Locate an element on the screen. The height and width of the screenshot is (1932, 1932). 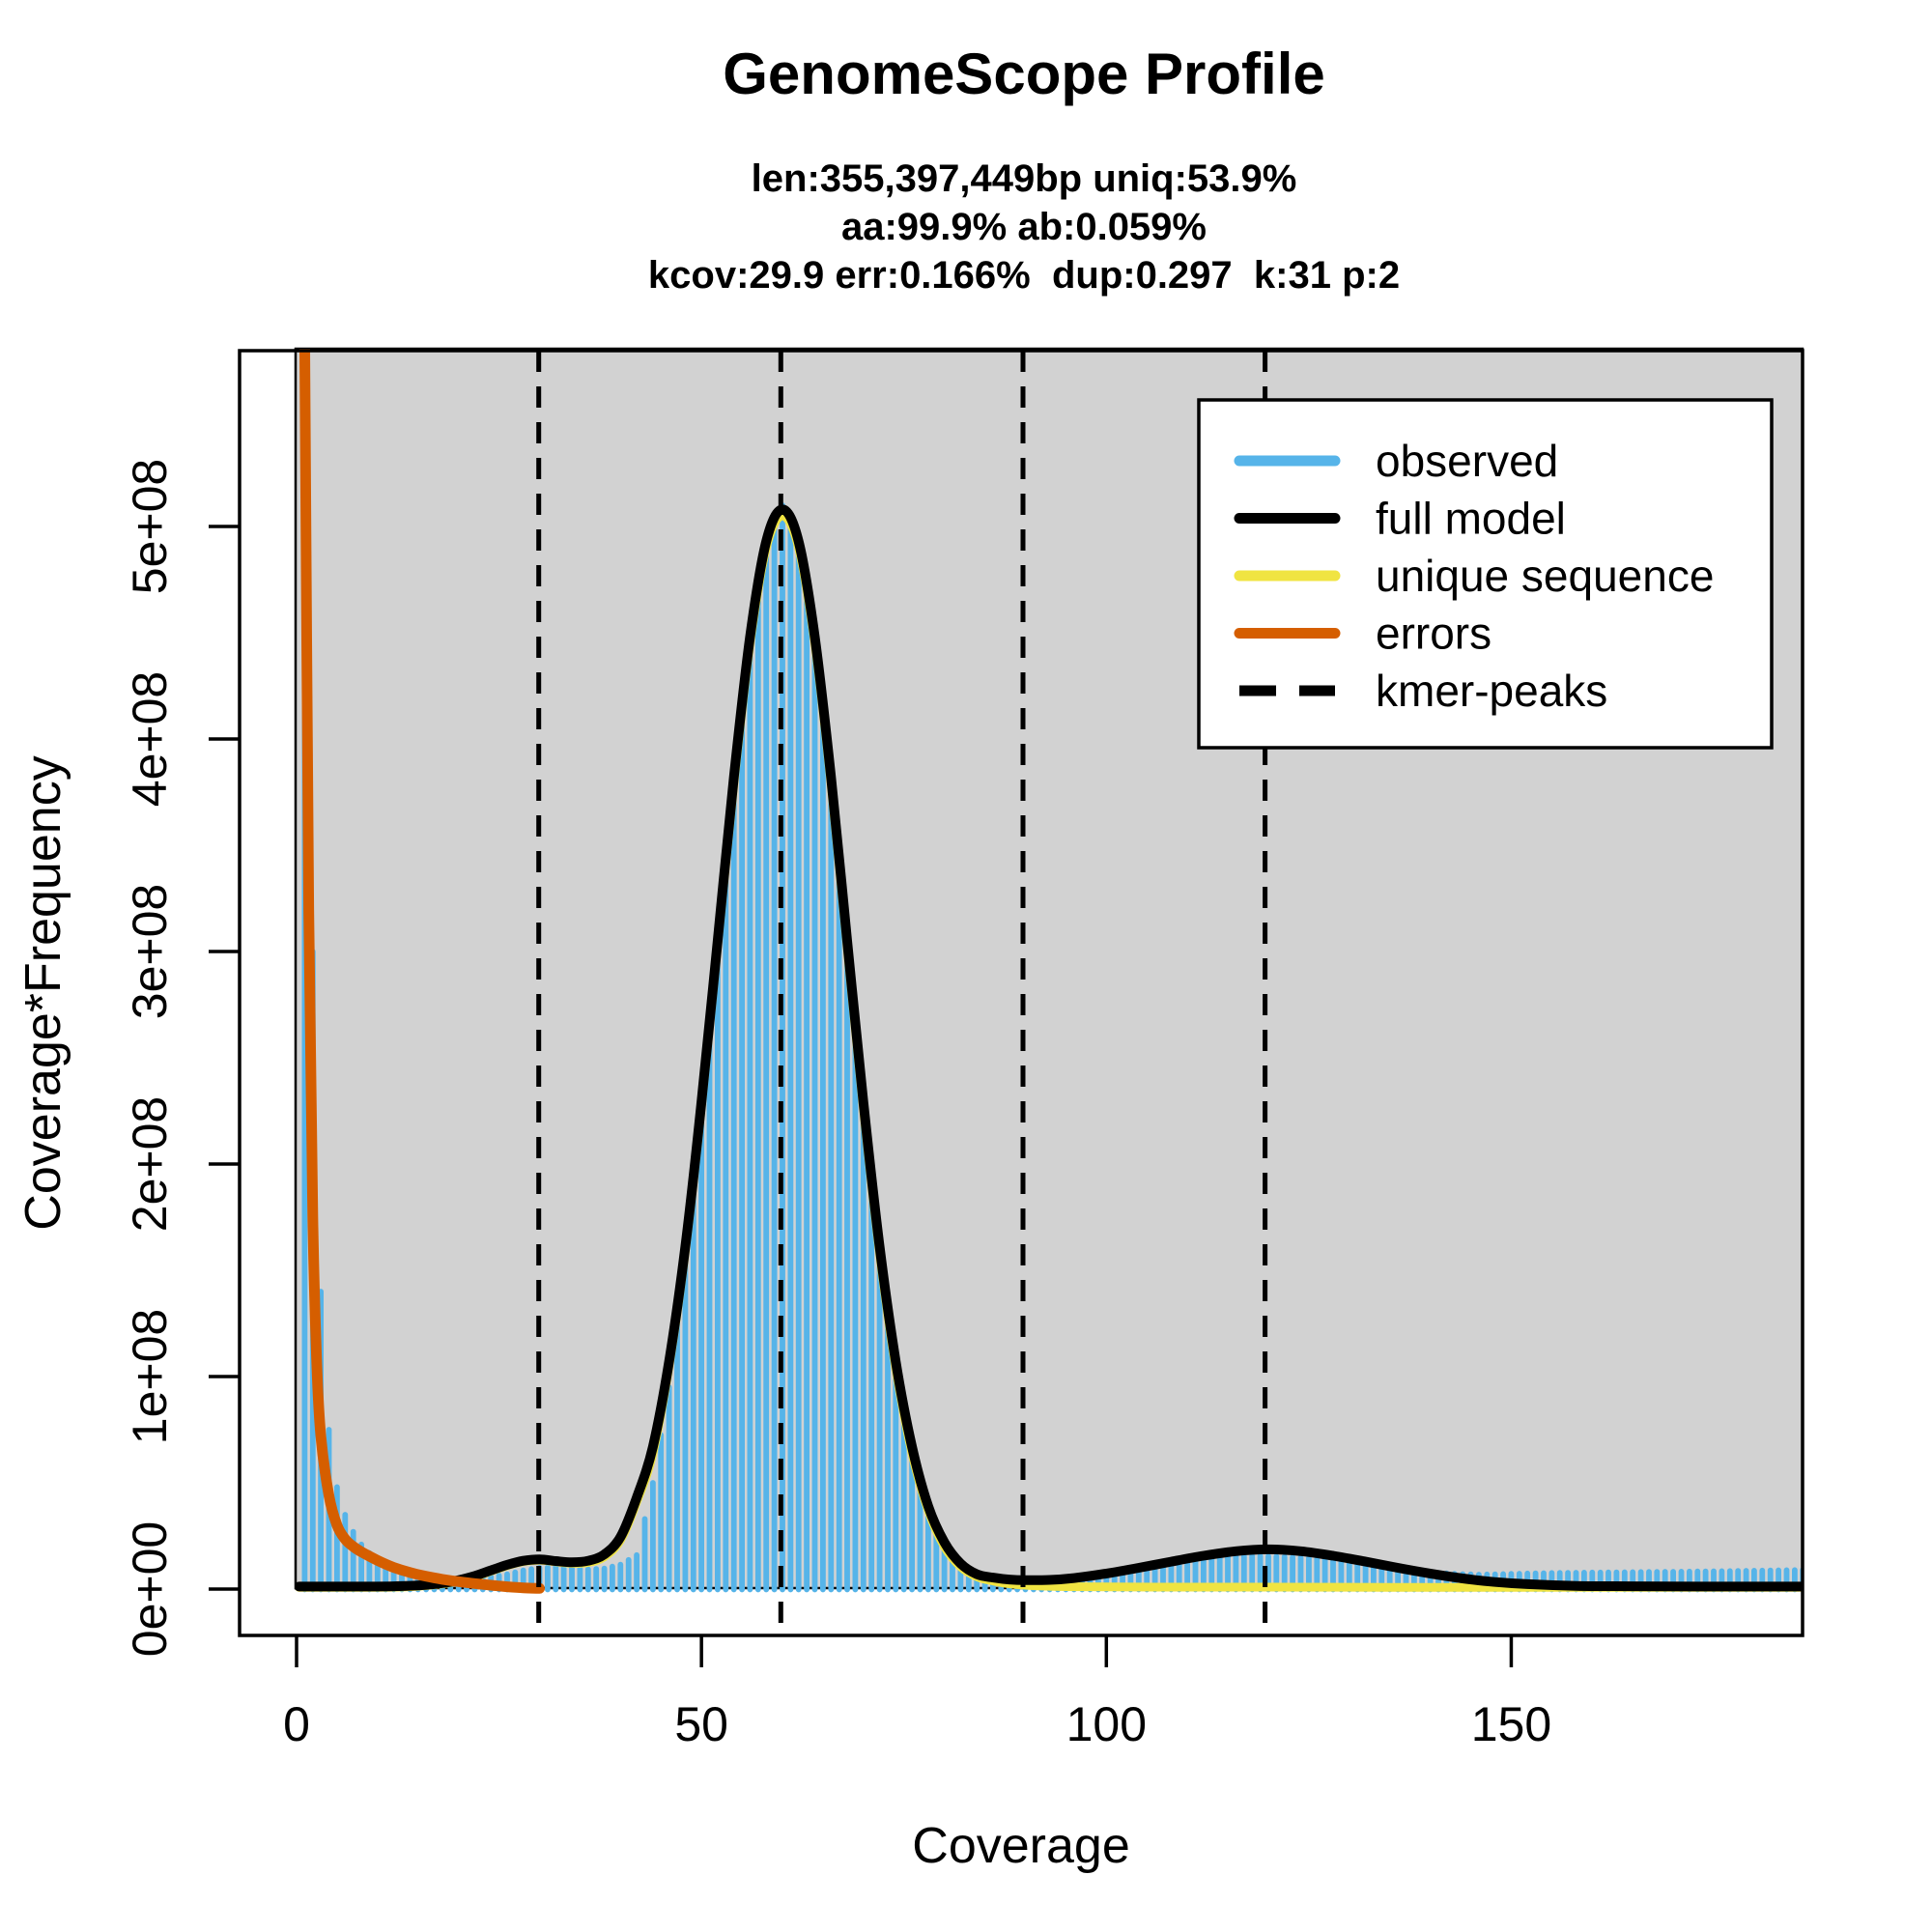
legend-label: errors is located at coordinates (1434, 634).